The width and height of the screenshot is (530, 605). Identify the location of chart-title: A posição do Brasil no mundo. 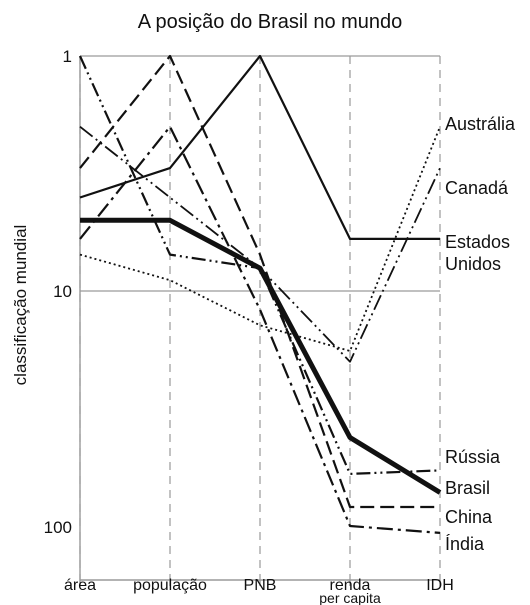
(270, 22).